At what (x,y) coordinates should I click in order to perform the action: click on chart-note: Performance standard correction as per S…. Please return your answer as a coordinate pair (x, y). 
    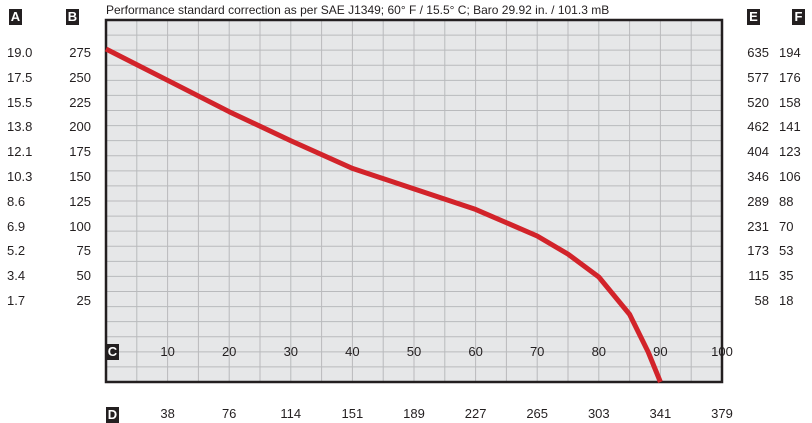
    Looking at the image, I should click on (358, 10).